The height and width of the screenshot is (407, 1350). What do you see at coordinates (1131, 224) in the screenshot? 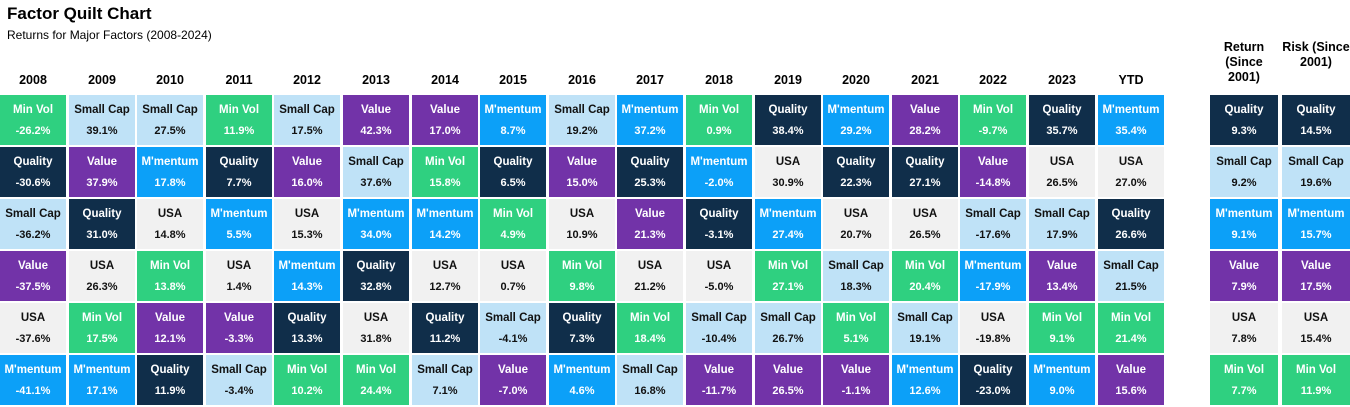
I see `quilt-cell-quality: Quality 26.6%` at bounding box center [1131, 224].